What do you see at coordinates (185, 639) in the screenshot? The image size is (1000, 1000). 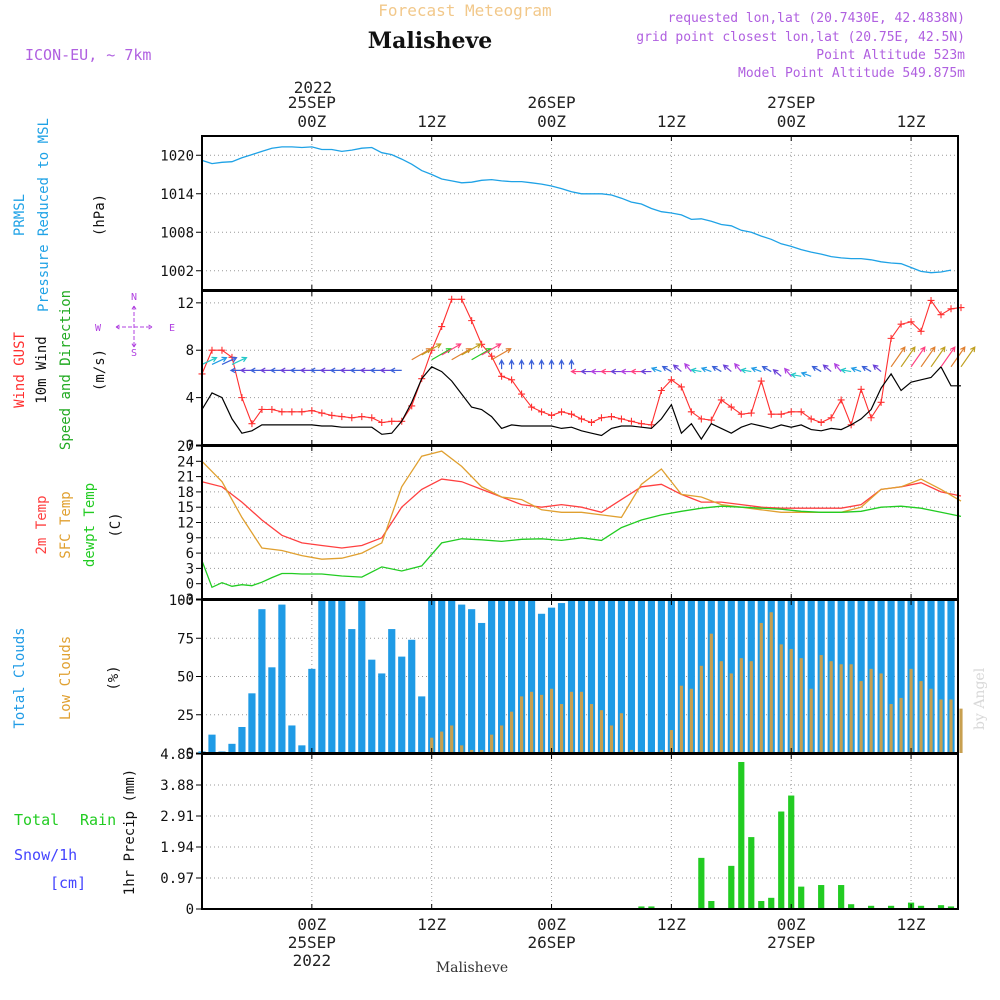 I see `y-tick-label: 75` at bounding box center [185, 639].